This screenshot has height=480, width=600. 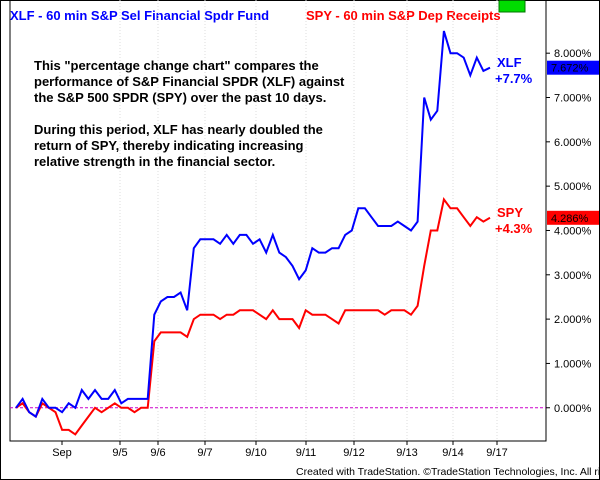 What do you see at coordinates (452, 453) in the screenshot?
I see `x-tick-label: 9/14` at bounding box center [452, 453].